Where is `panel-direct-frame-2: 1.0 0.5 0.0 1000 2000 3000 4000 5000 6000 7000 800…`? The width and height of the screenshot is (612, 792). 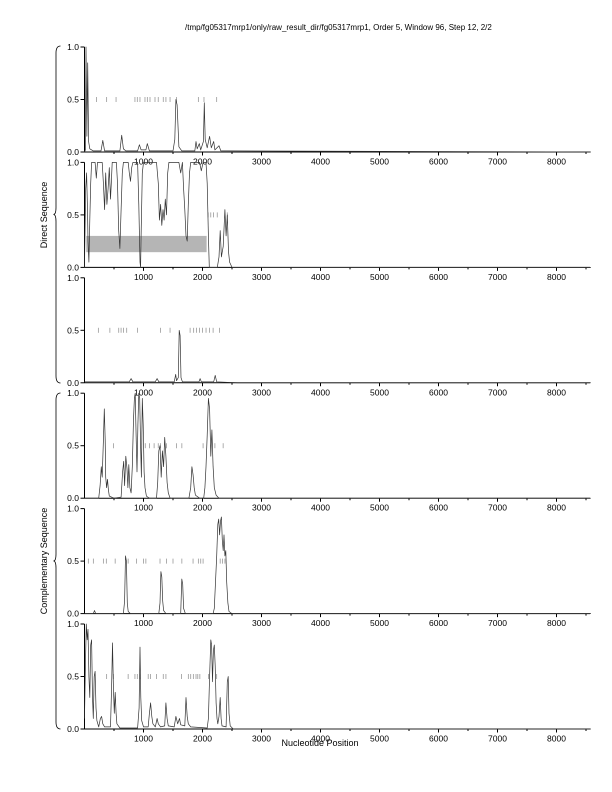 panel-direct-frame-2: 1.0 0.5 0.0 1000 2000 3000 4000 5000 6000 7000 800… is located at coordinates (329, 219).